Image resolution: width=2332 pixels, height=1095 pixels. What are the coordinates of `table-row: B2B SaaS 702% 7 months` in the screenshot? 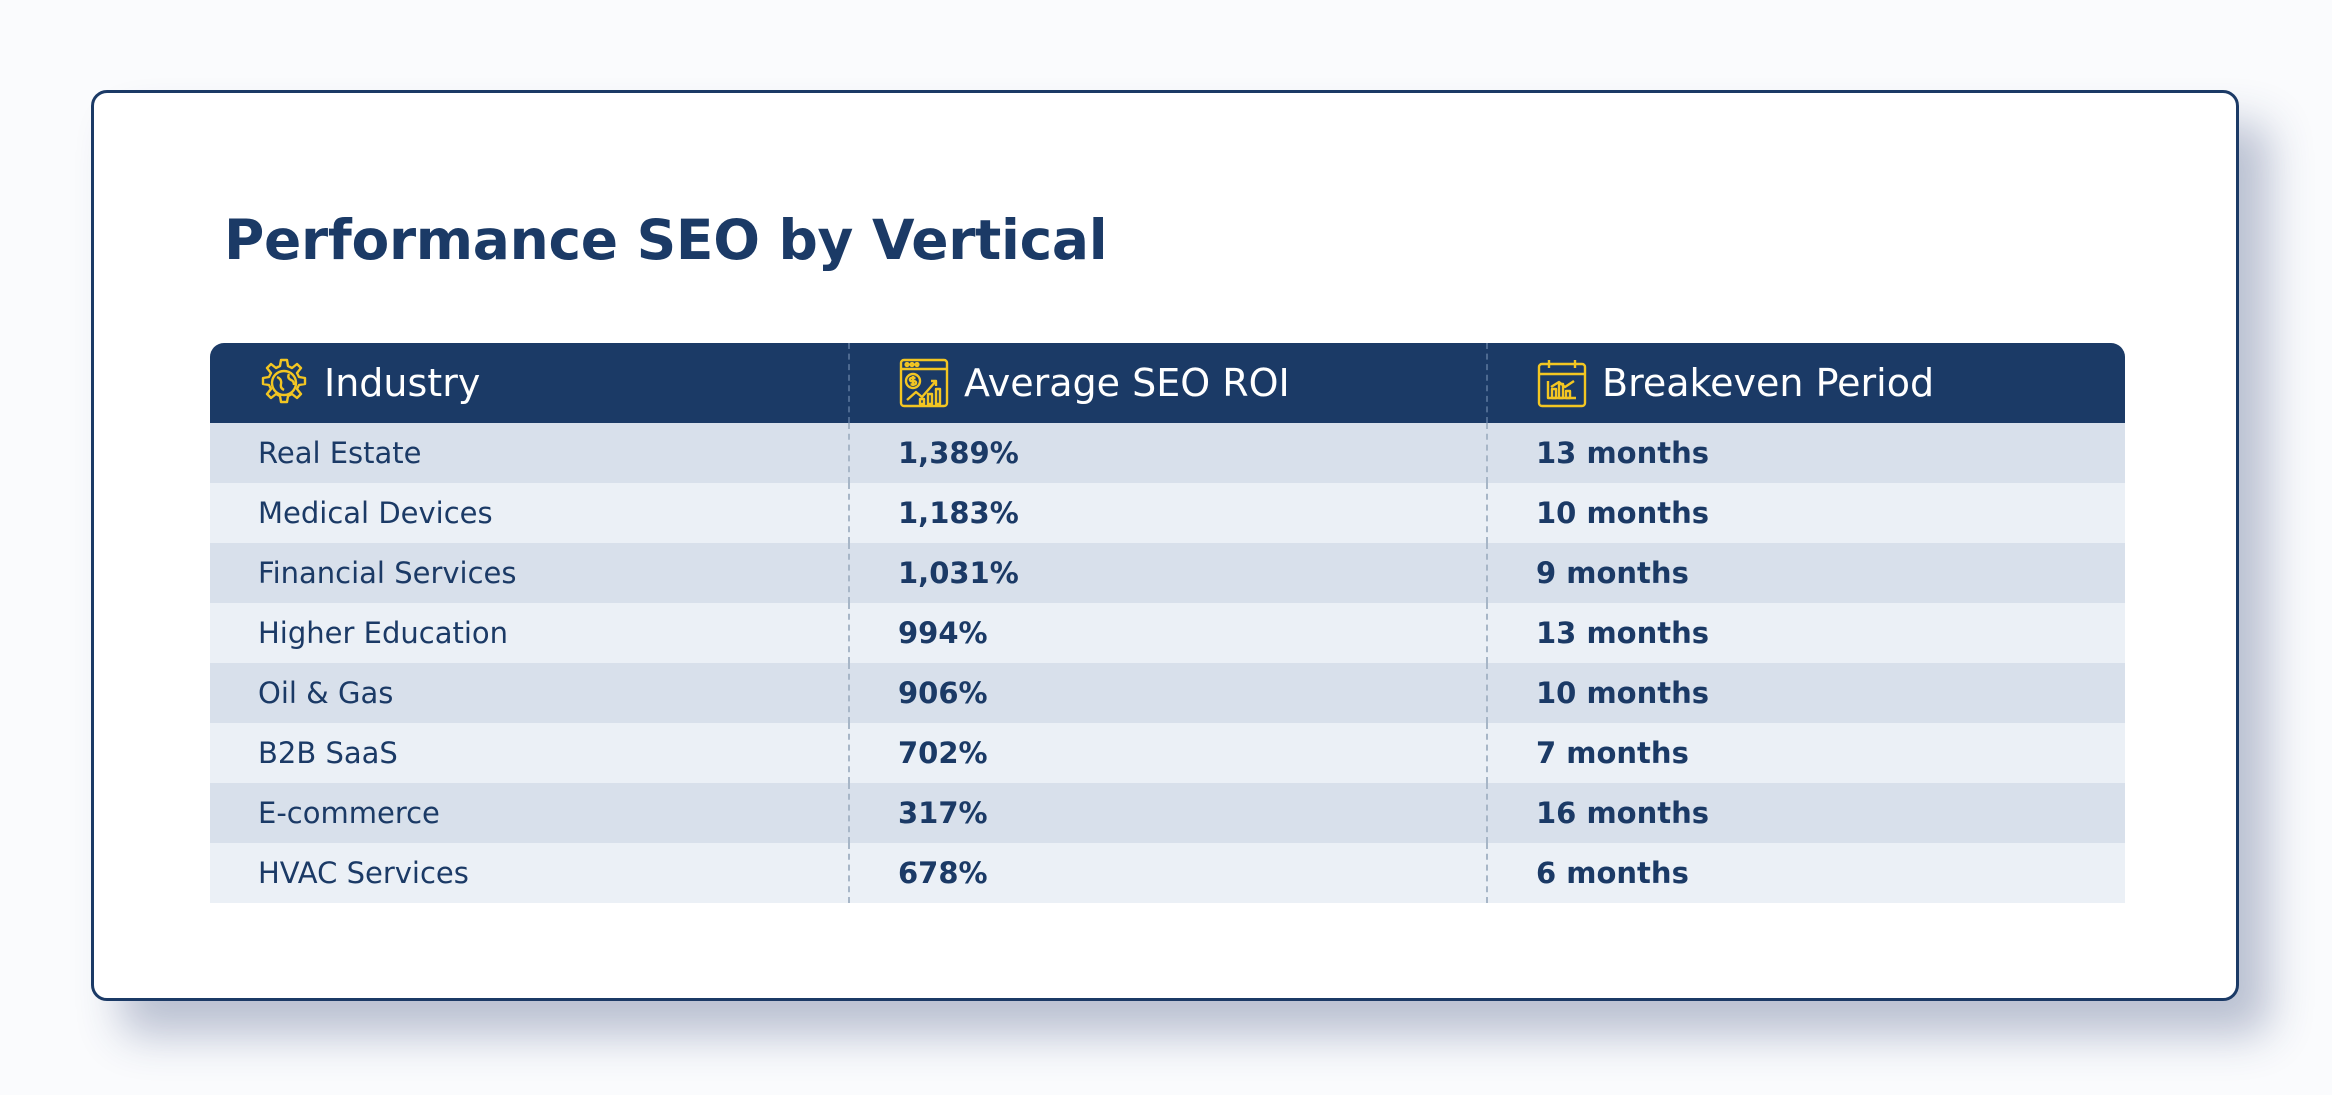 It's located at (1167, 753).